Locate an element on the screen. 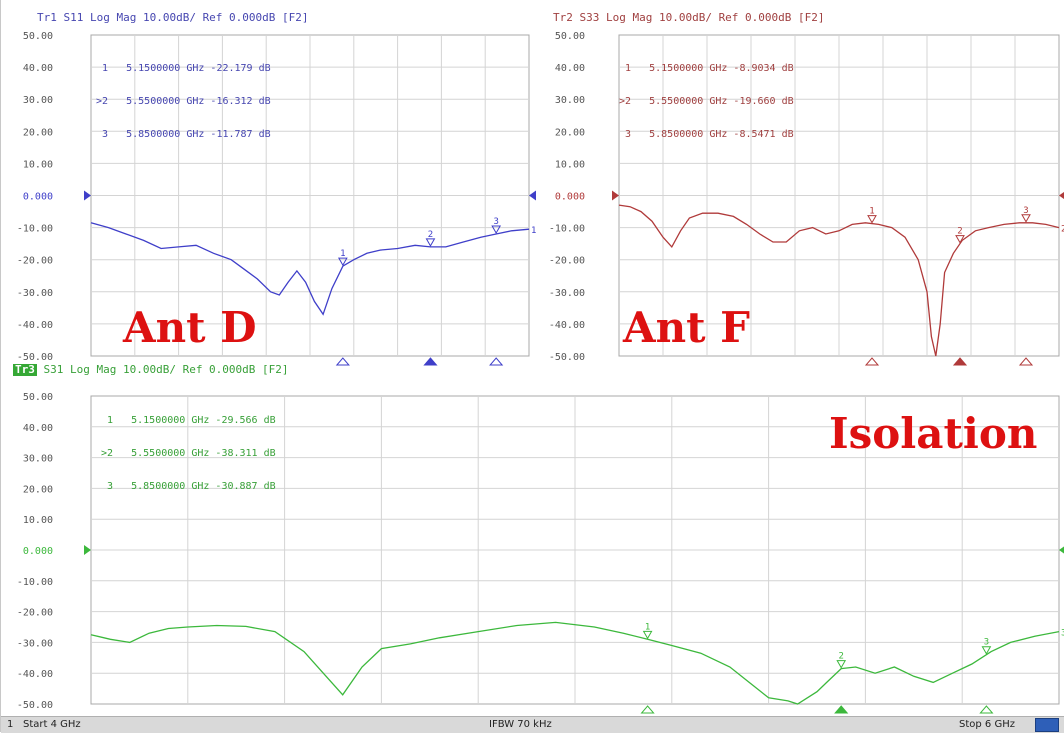  tr2-marker-3: 3 5.8500000 GHz -8.5471 dB is located at coordinates (706, 134).